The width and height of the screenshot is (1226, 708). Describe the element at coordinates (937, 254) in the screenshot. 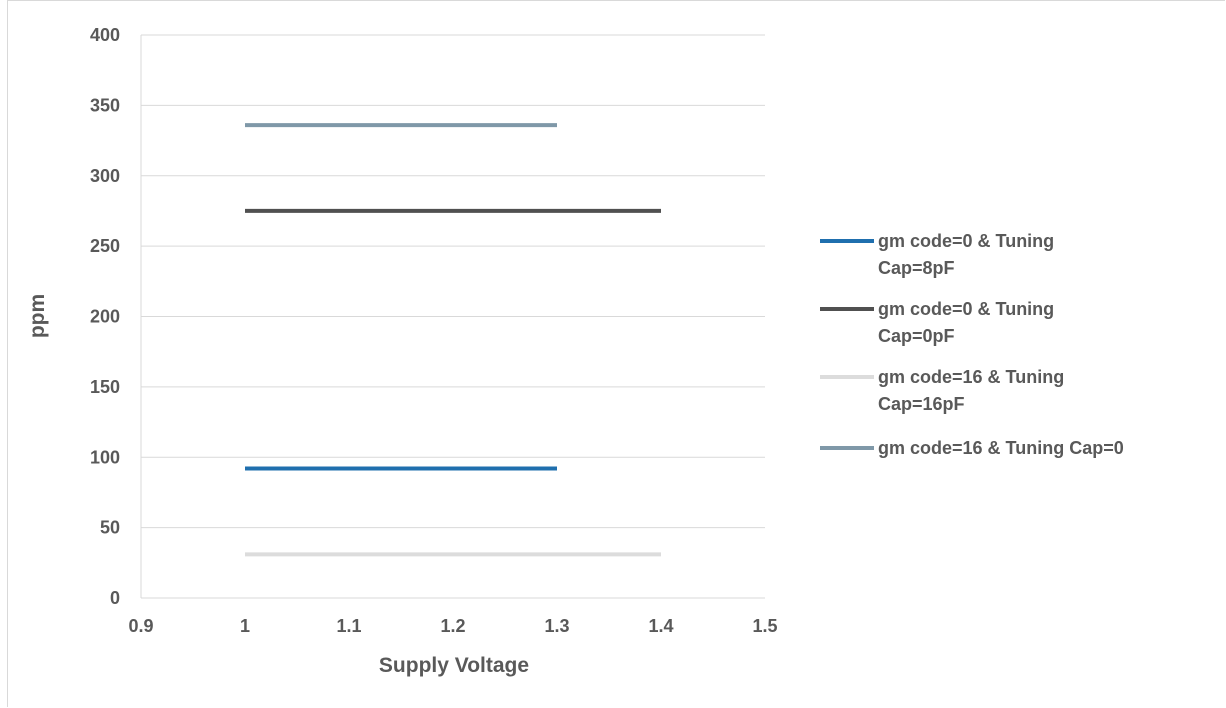

I see `legend-entry: gm code=0 & Tuning Cap=8pF` at that location.